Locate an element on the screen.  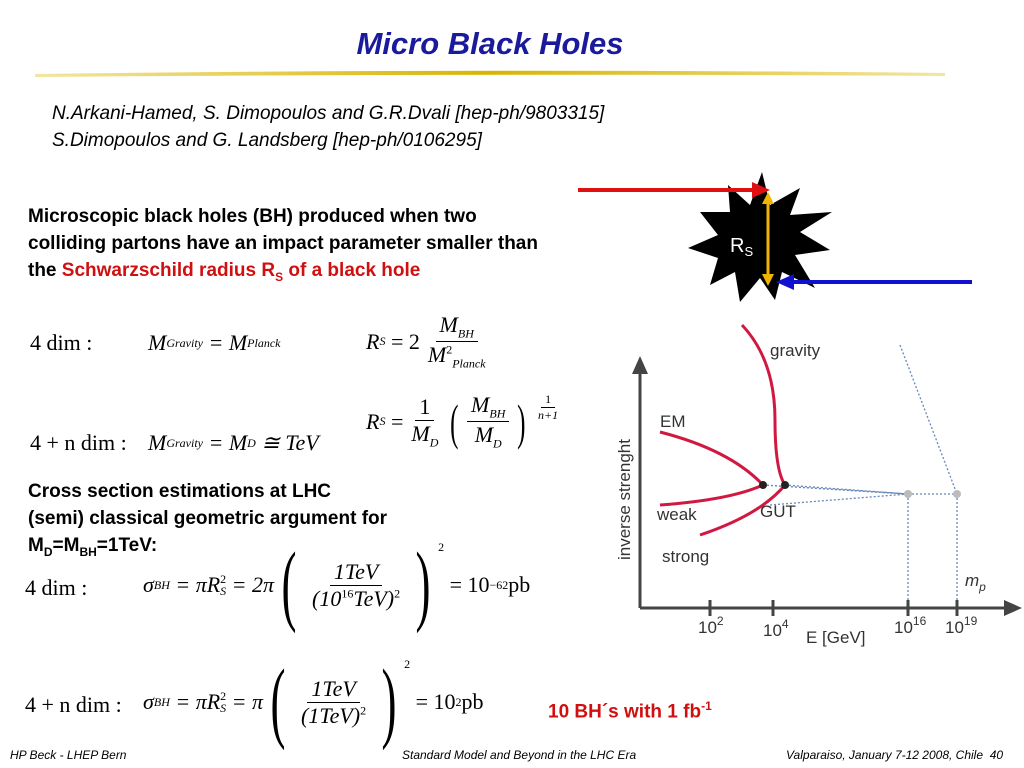
text: (semi) classical geometric argument for is located at coordinates (208, 518).